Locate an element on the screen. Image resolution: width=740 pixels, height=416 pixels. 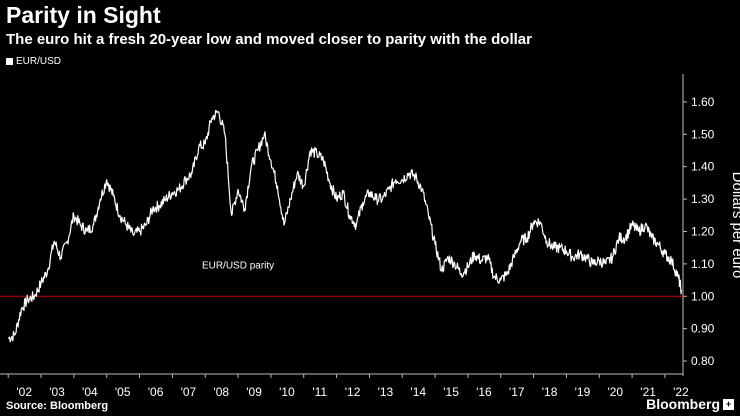
legend-label: EUR/USD is located at coordinates (39, 61).